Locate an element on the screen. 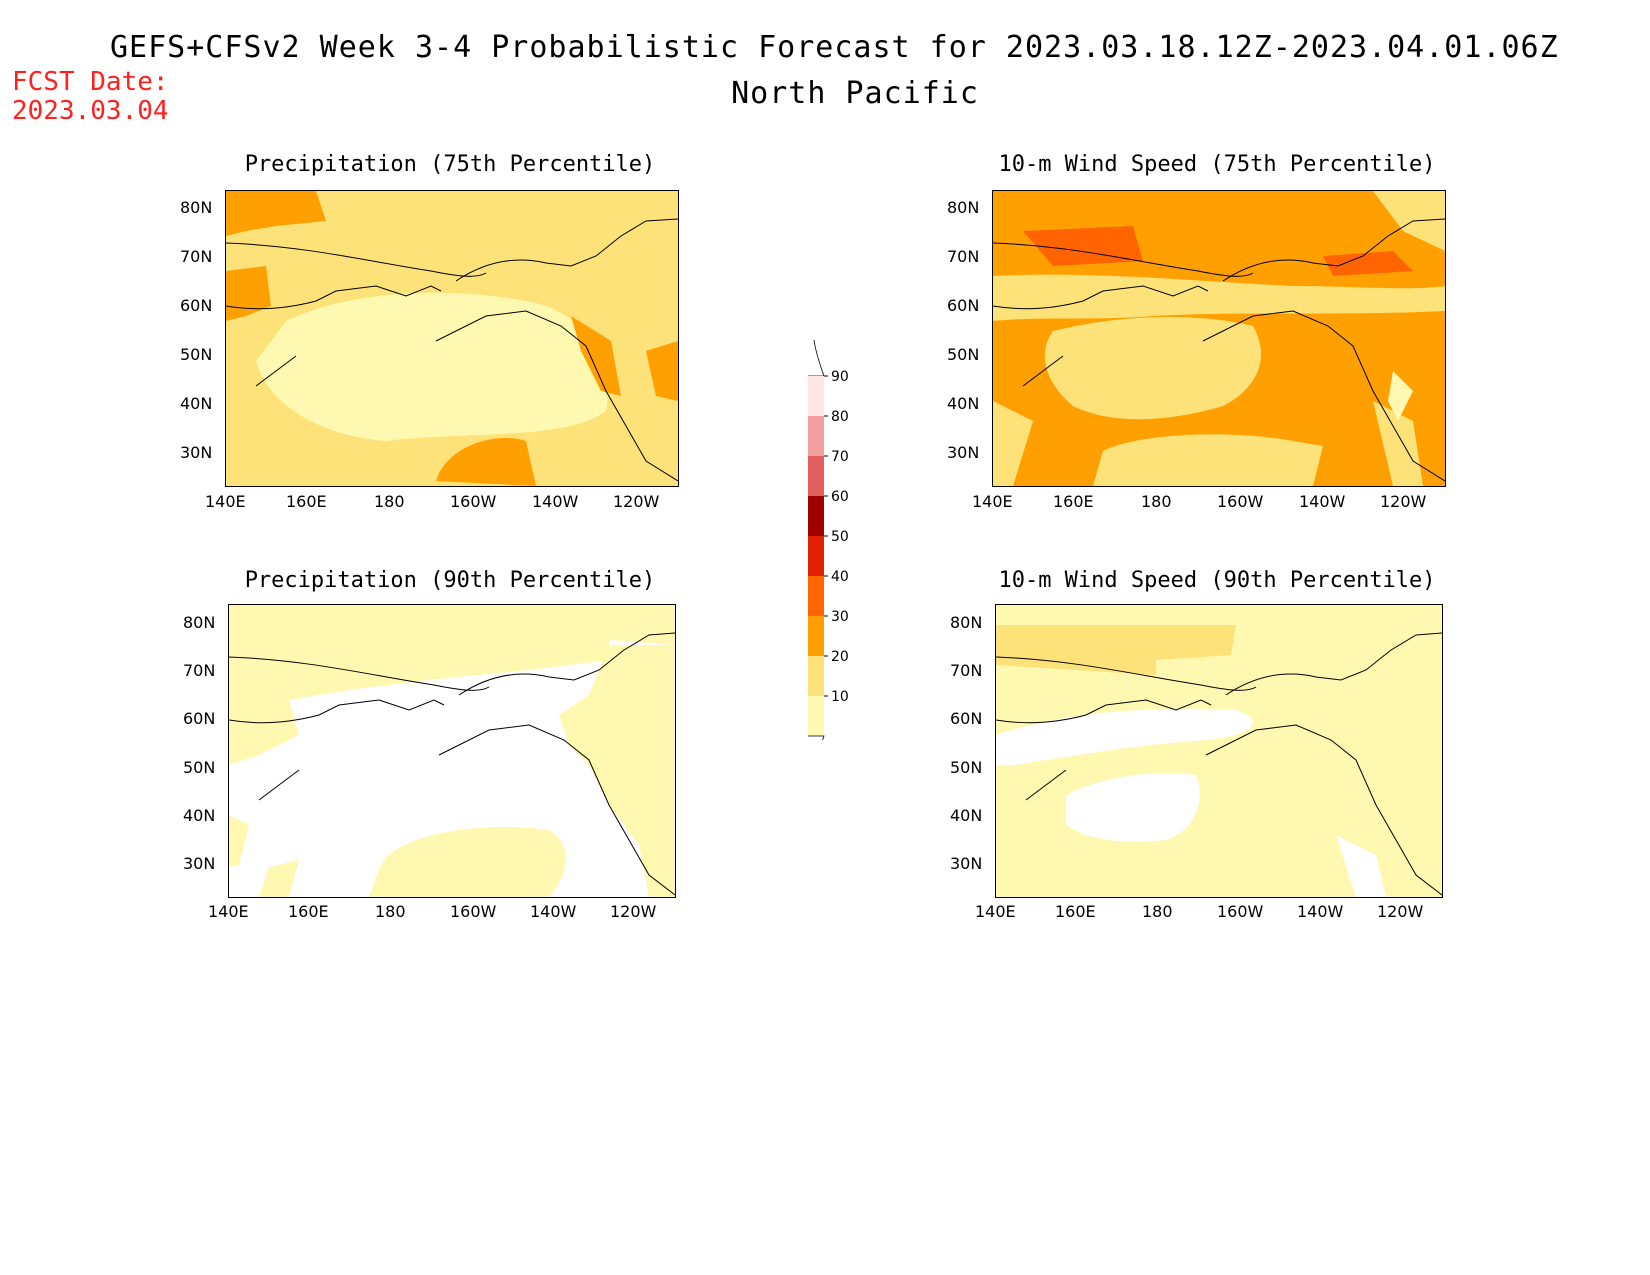  colorbar-top-cap is located at coordinates (816, 358).